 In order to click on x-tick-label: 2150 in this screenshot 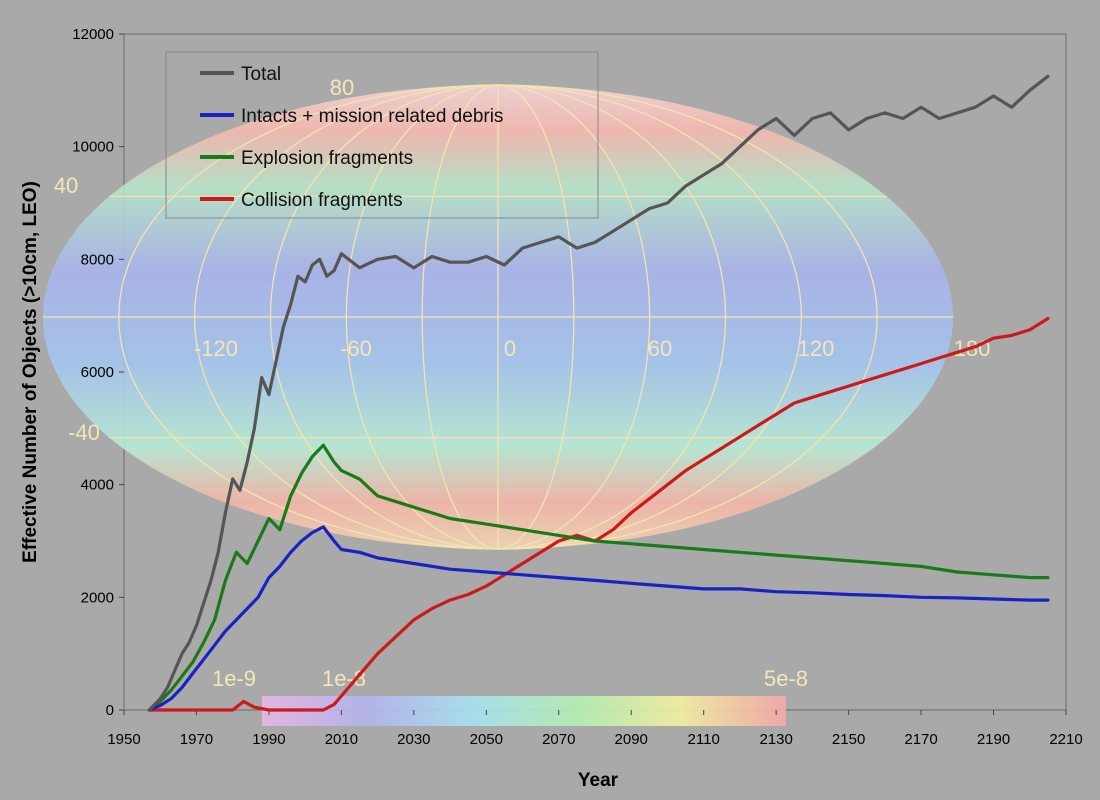, I will do `click(848, 739)`.